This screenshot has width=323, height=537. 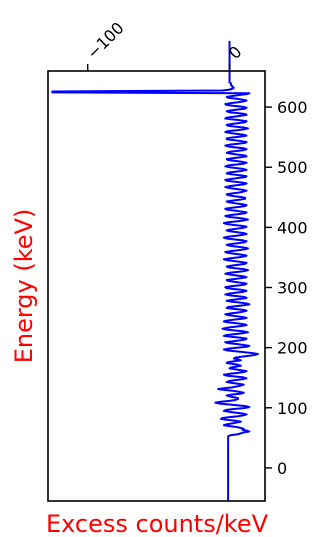 I want to click on y-axis-ticks: 0 100 200 300 400 500 600, so click(x=286, y=288).